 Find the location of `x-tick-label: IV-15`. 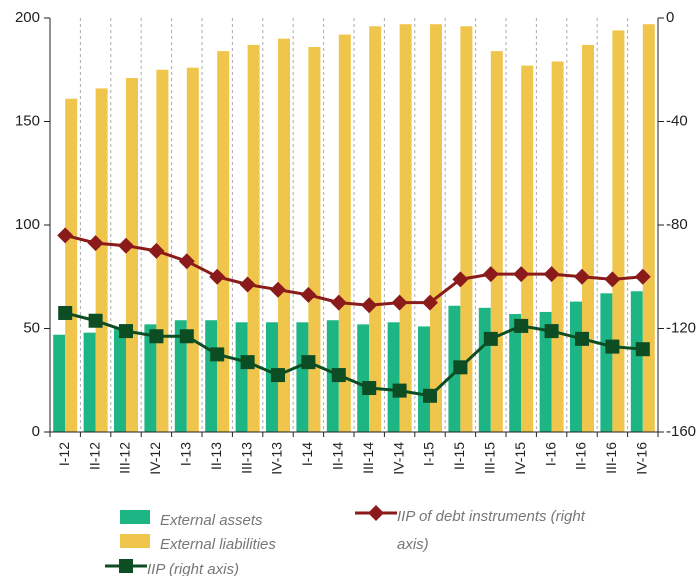

x-tick-label: IV-15 is located at coordinates (520, 458).